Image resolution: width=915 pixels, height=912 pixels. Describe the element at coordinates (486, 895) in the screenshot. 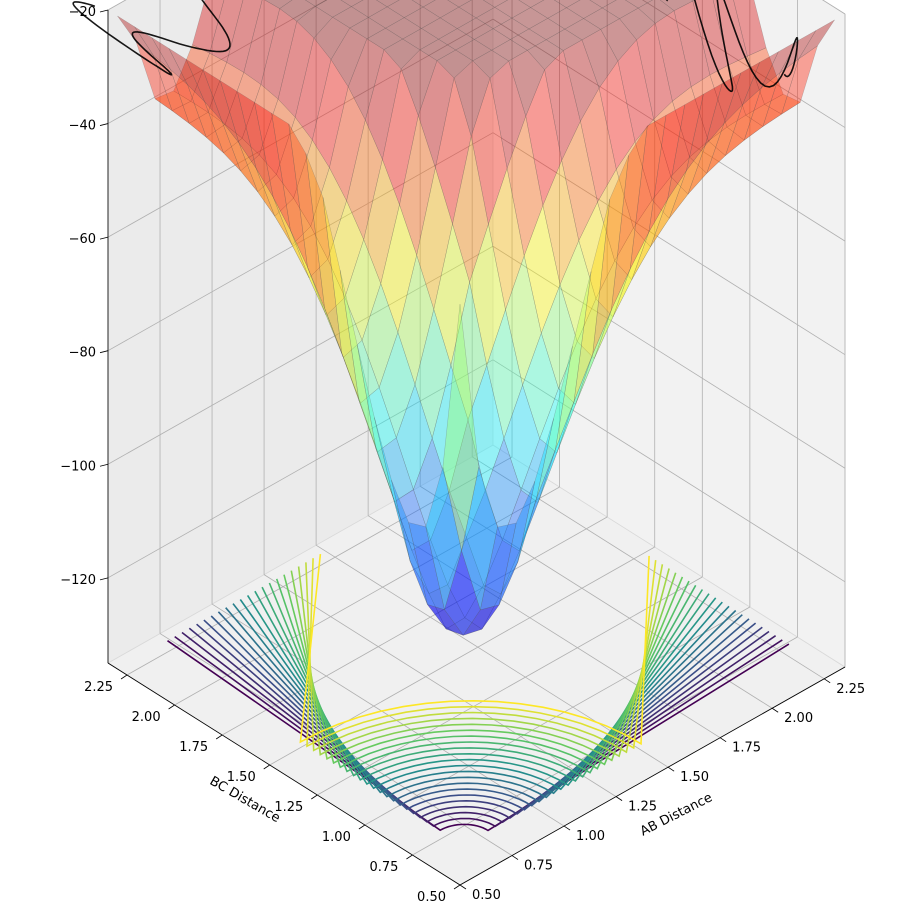

I see `x-tick-label: 0.50` at that location.